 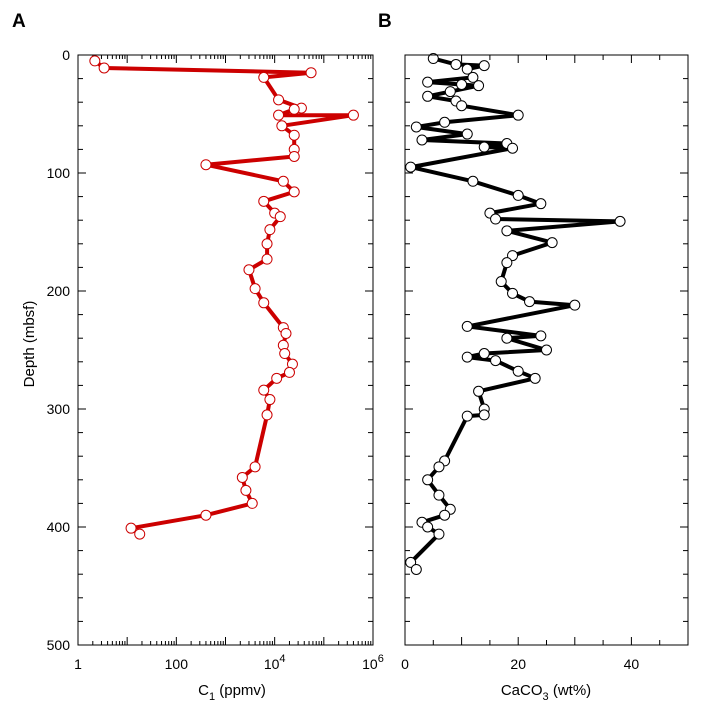 I want to click on y-tick-label: 200, so click(x=59, y=291).